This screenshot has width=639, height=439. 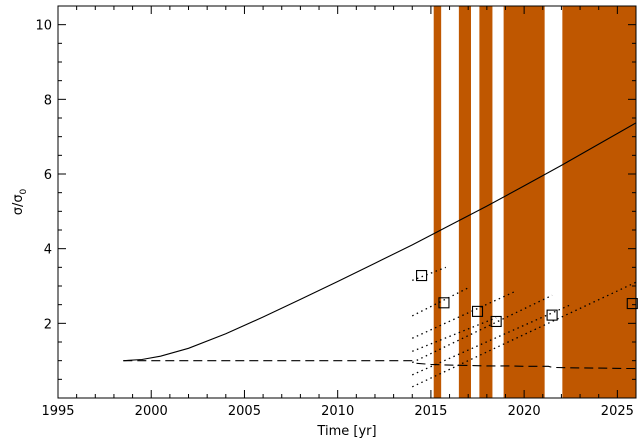 I want to click on x-tick-label: 2000, so click(x=151, y=411).